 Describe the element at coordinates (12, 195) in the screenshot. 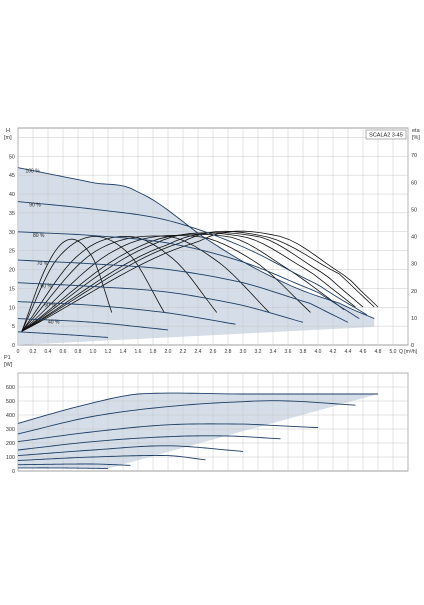

I see `y-tick-left-label: 40` at that location.